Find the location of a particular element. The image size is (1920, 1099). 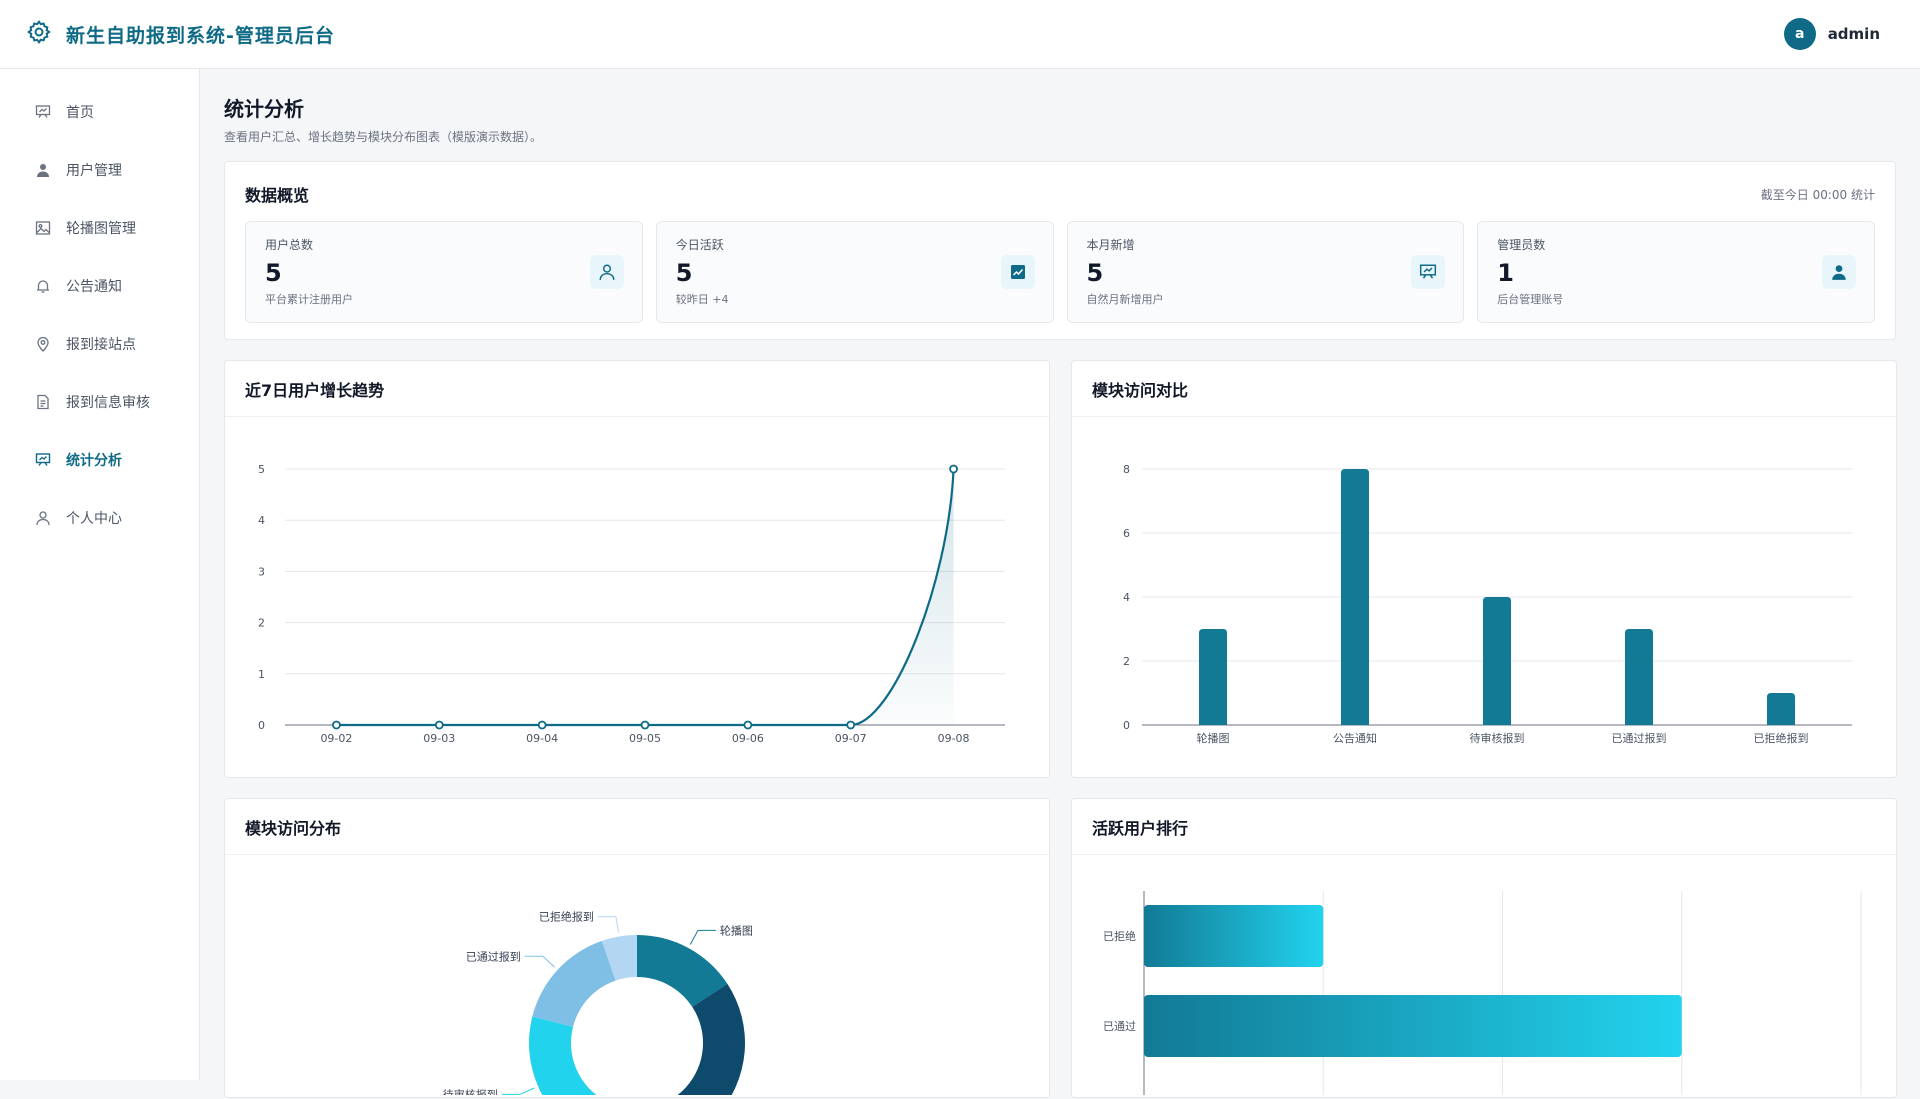

x-tick-label: 09-06 is located at coordinates (748, 738).